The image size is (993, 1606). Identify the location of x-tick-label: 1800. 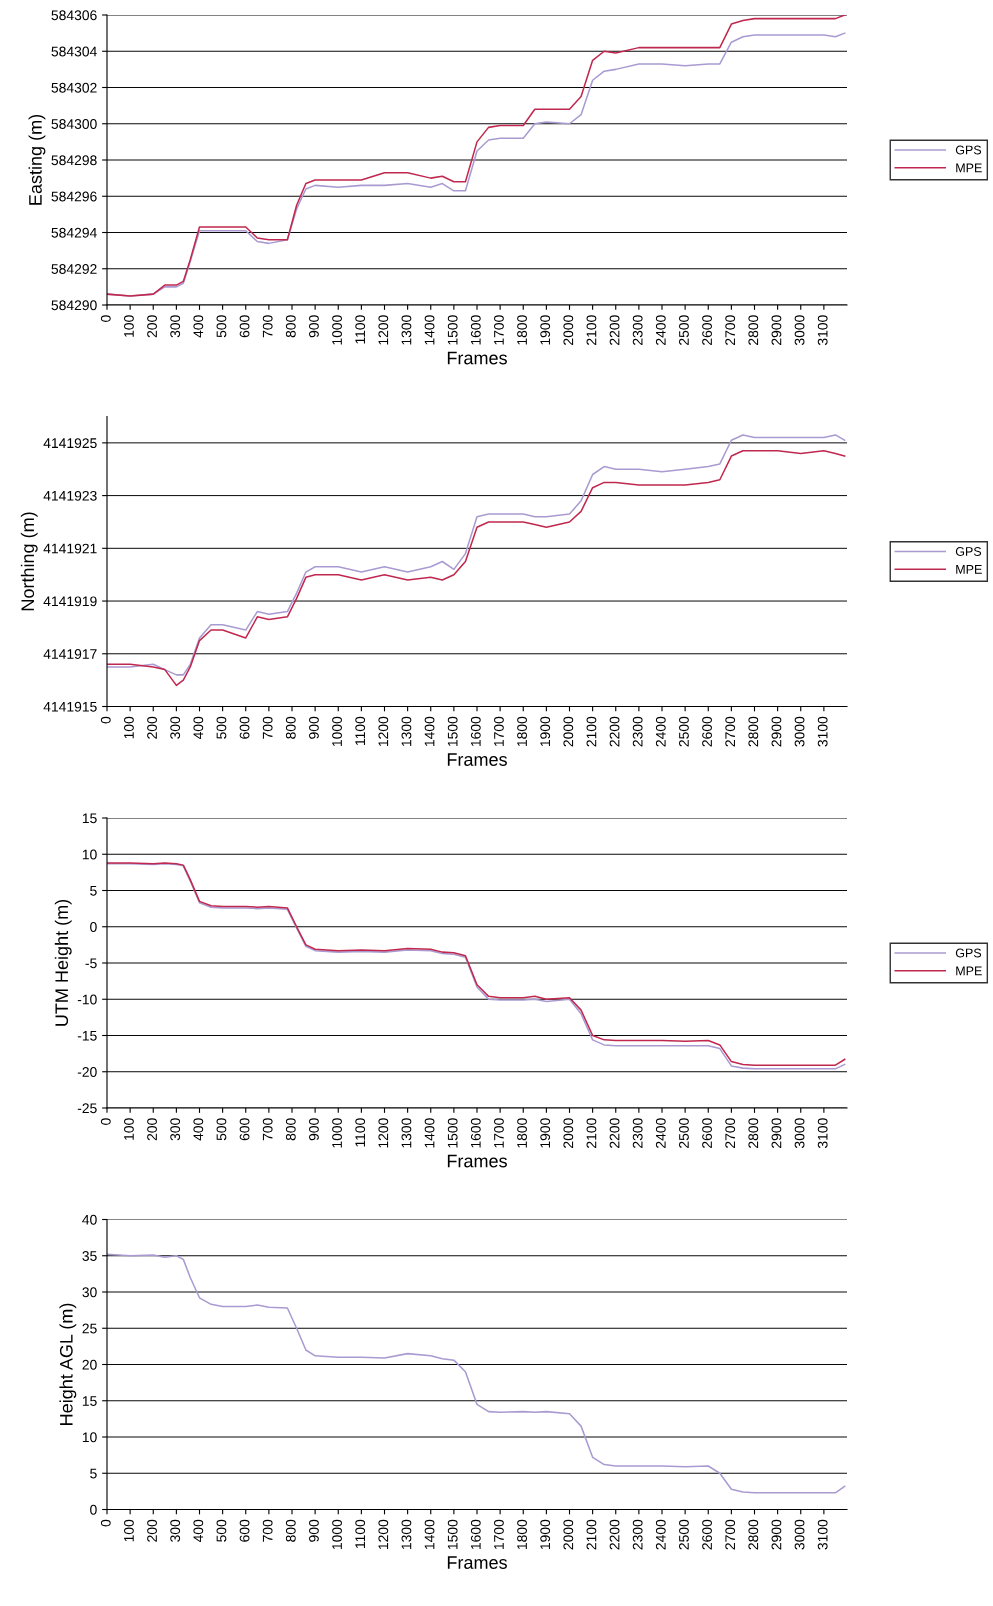
(522, 330).